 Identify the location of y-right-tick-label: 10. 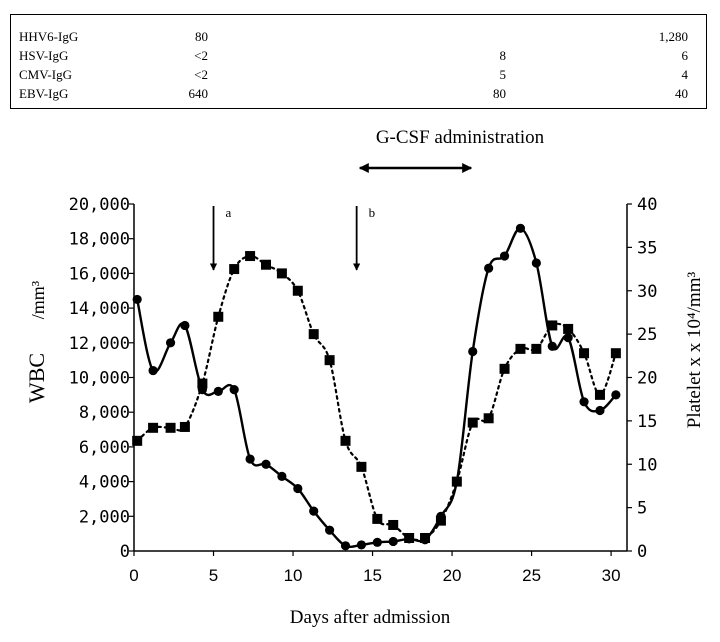
(647, 465).